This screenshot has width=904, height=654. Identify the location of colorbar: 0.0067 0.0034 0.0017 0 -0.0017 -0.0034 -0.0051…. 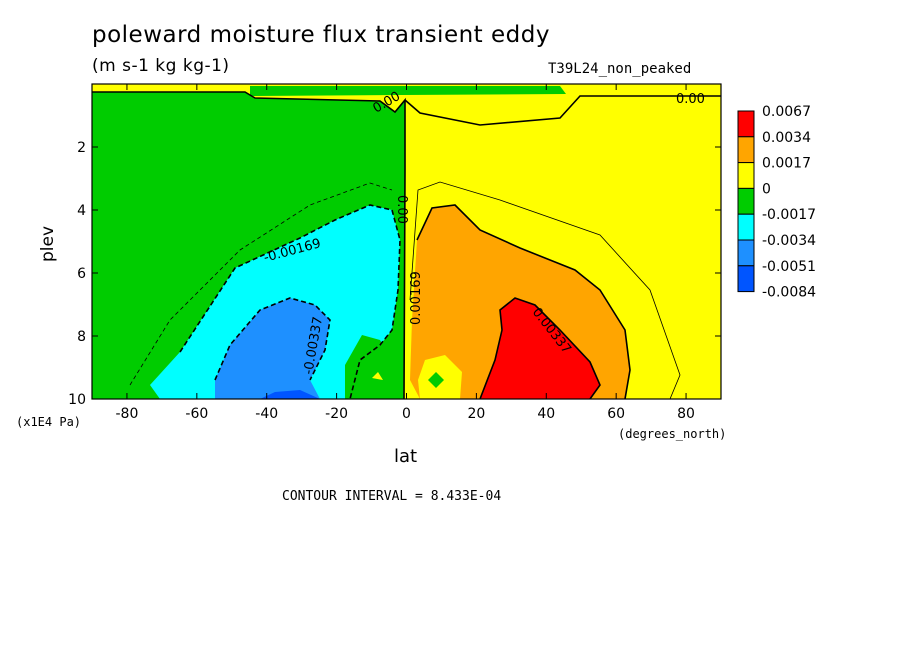
(776, 202).